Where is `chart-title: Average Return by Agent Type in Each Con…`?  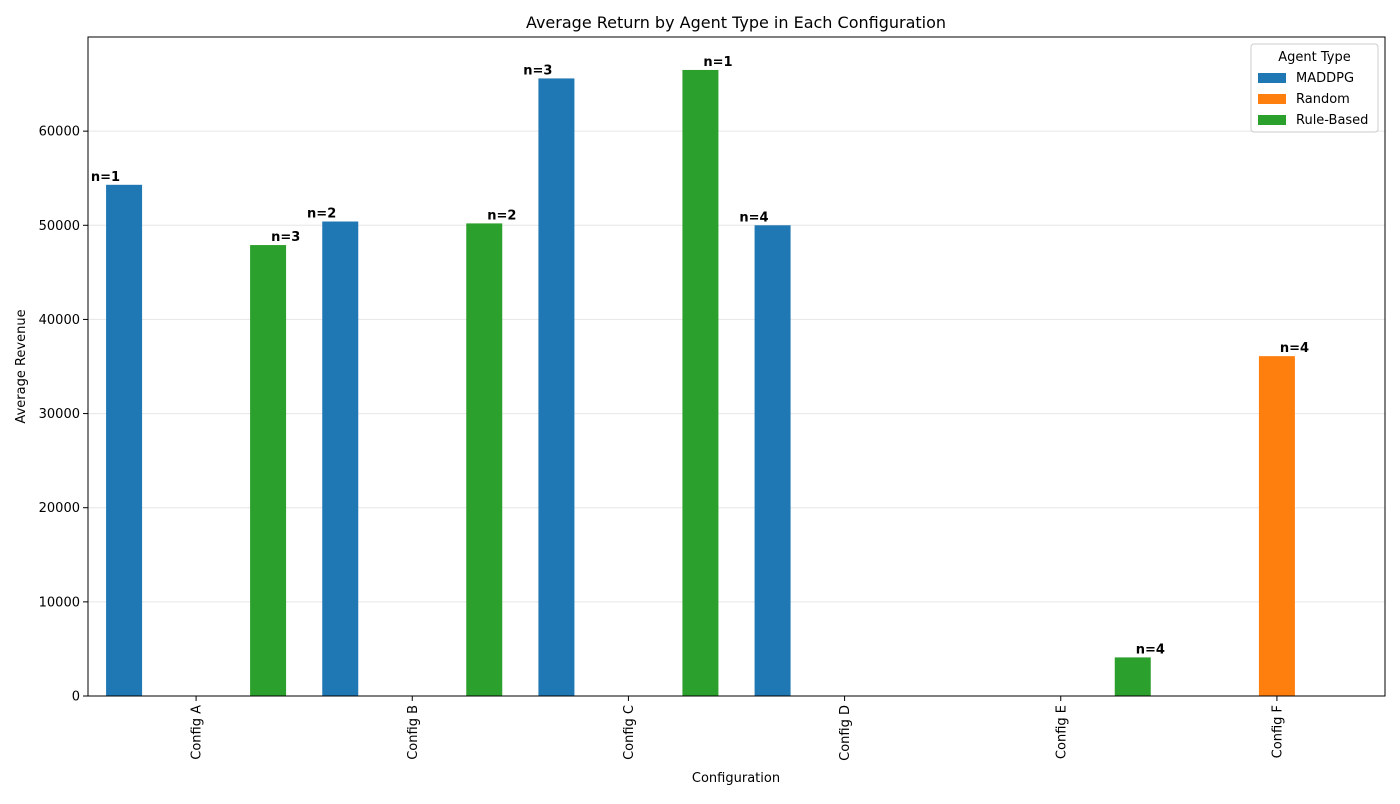
chart-title: Average Return by Agent Type in Each Con… is located at coordinates (736, 22).